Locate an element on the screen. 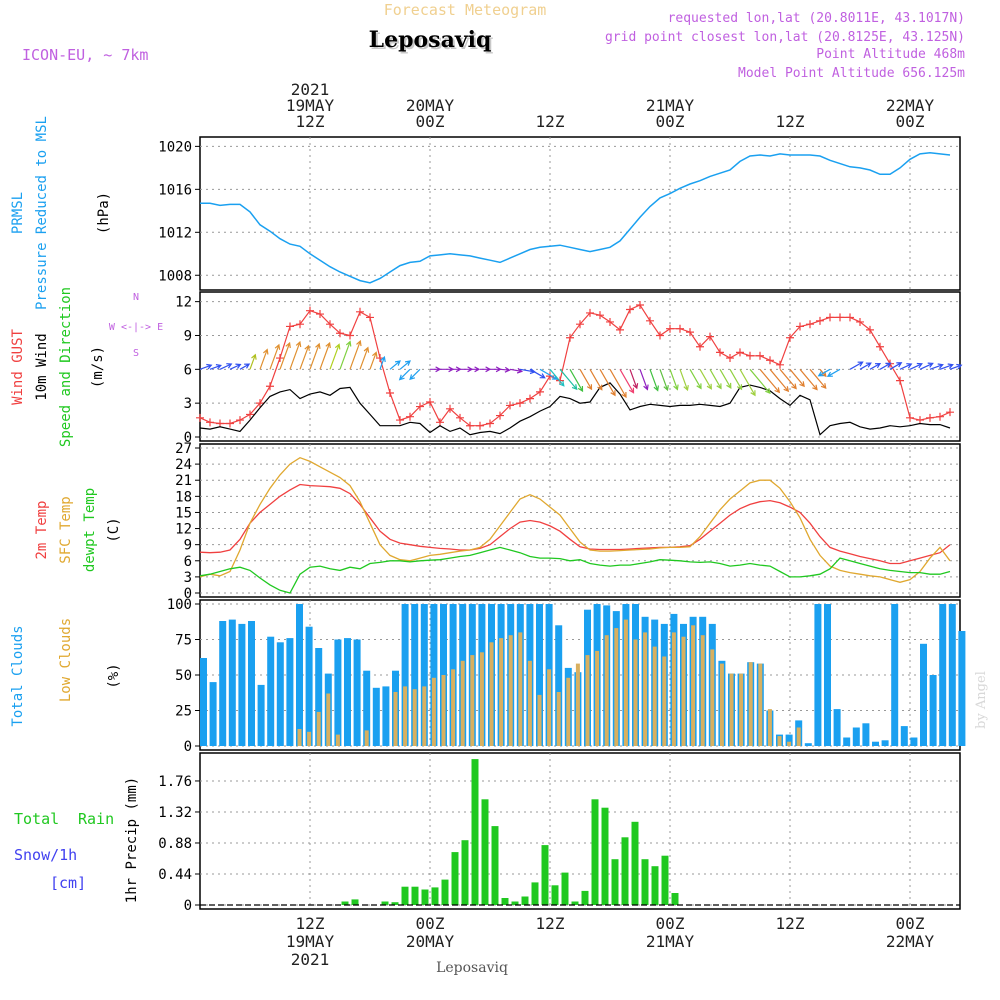  clouds-unit: (%) is located at coordinates (114, 675).